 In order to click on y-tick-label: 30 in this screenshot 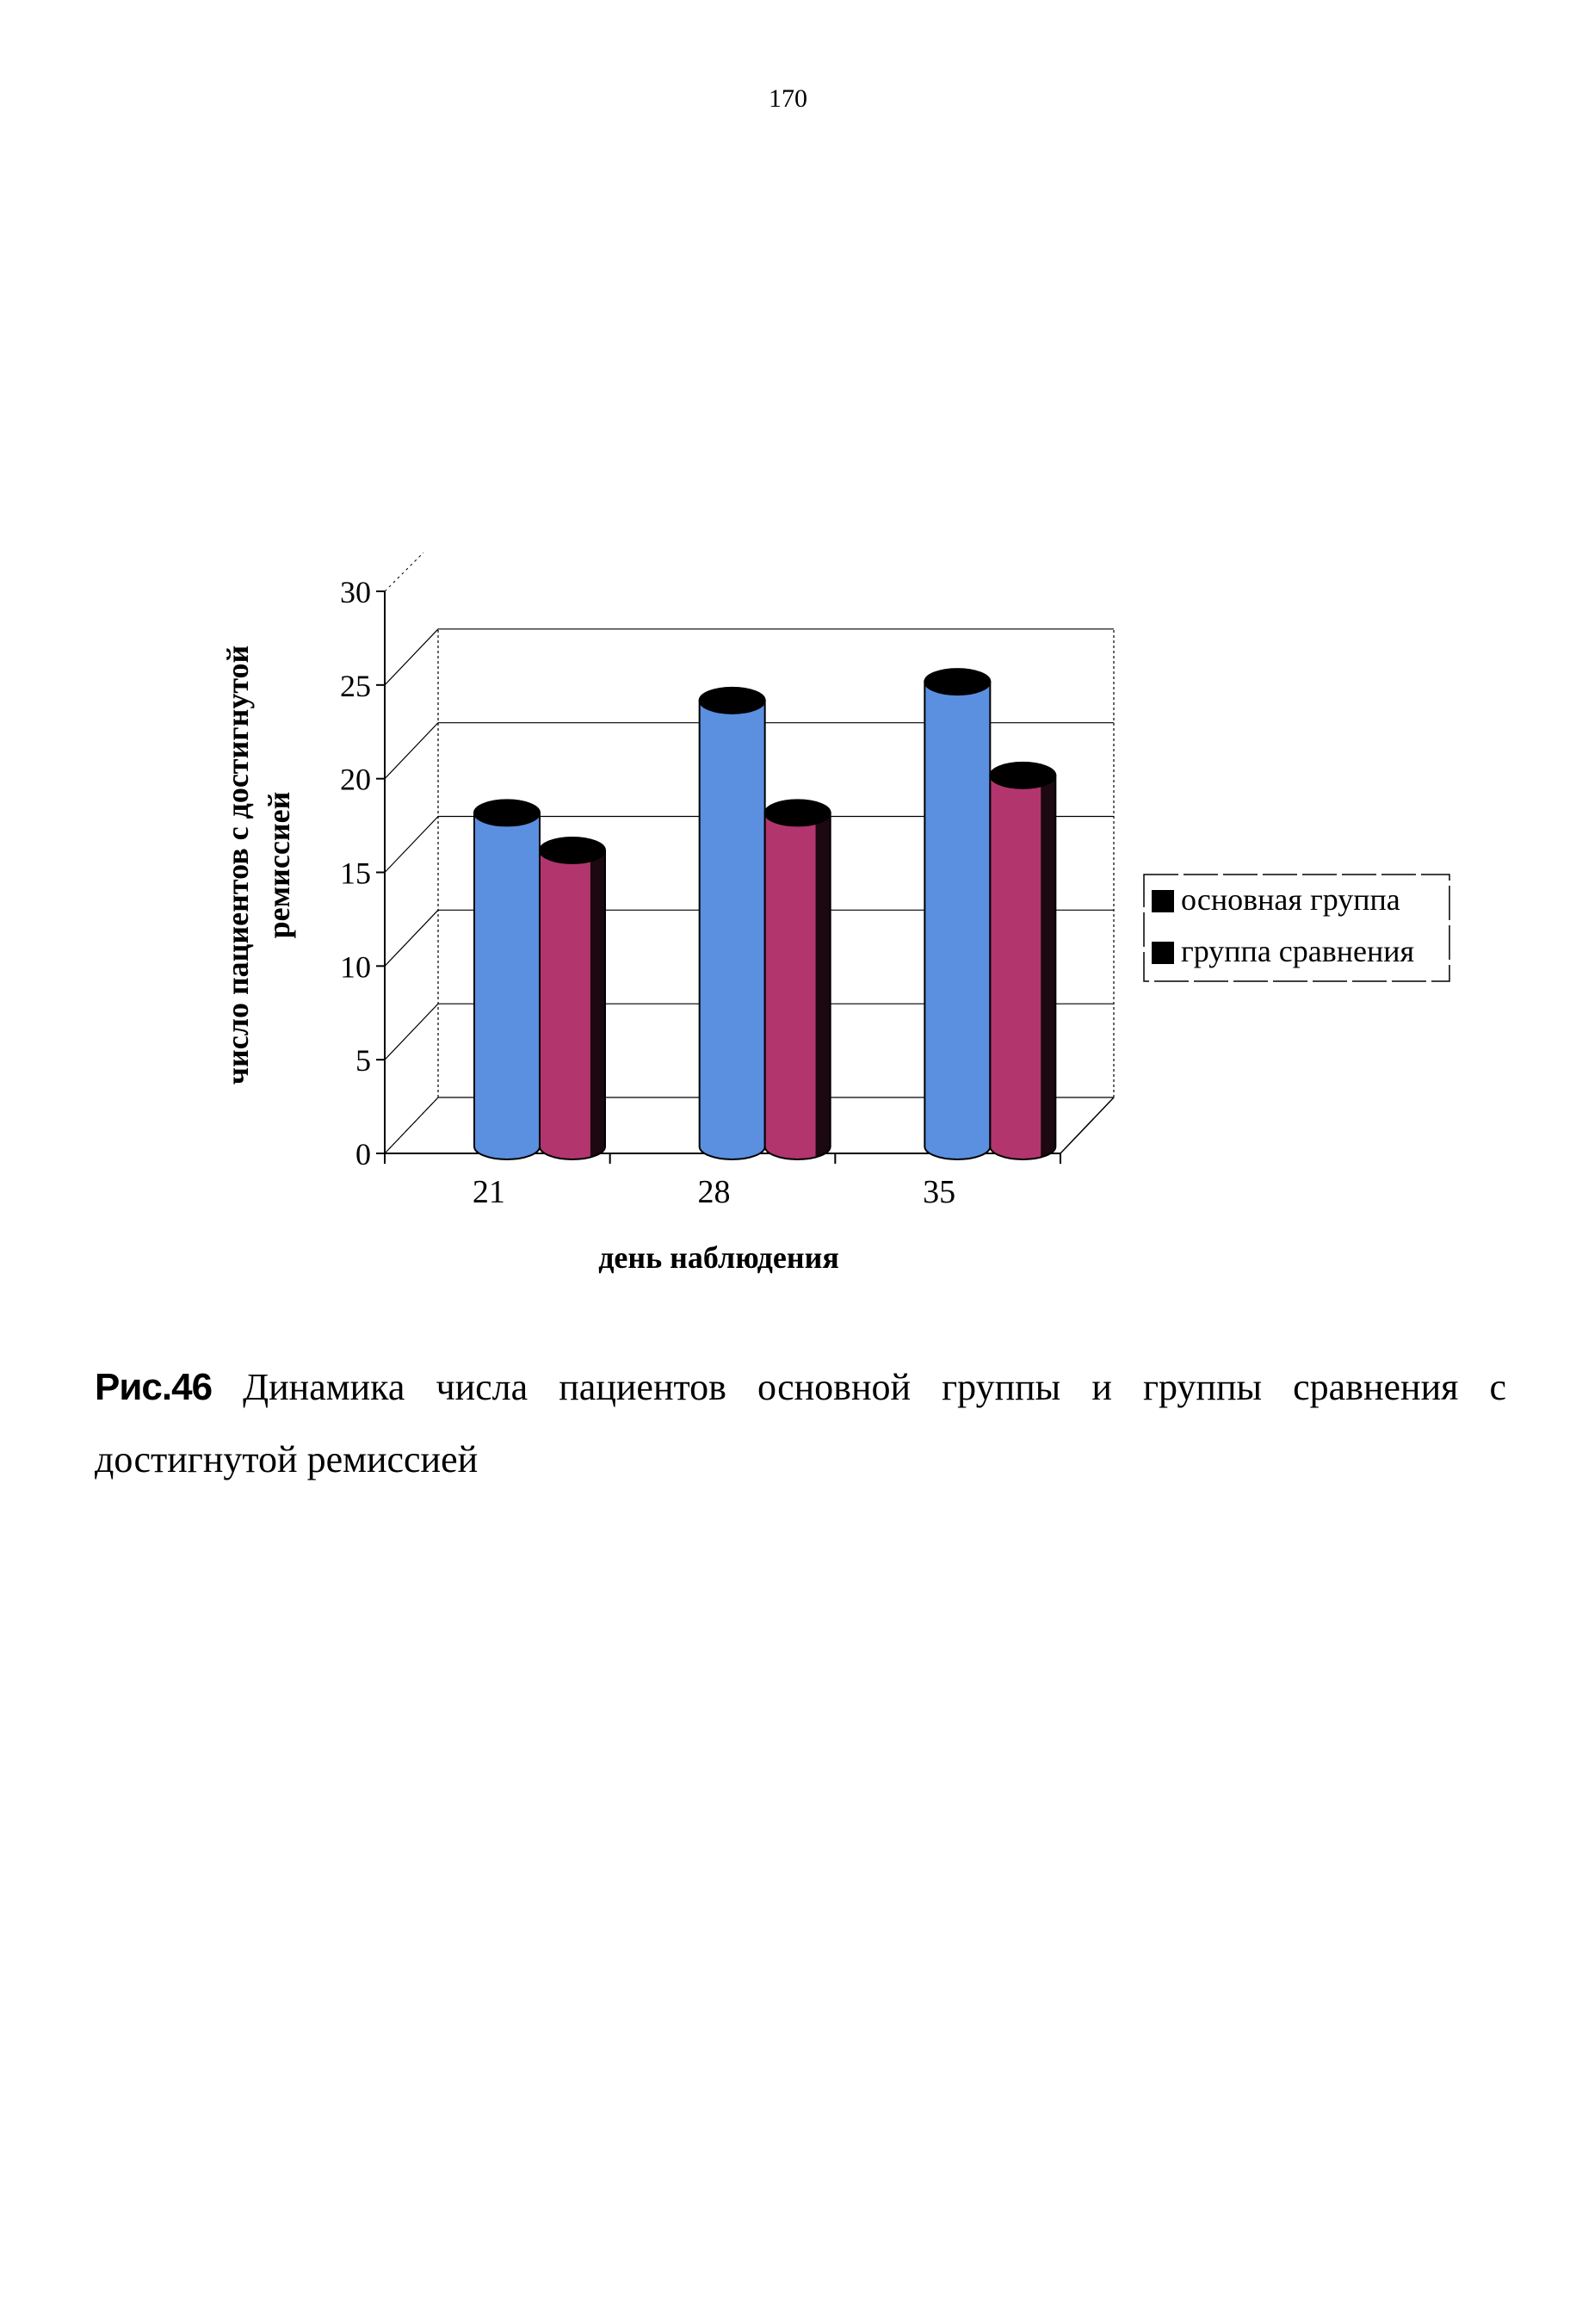, I will do `click(355, 592)`.